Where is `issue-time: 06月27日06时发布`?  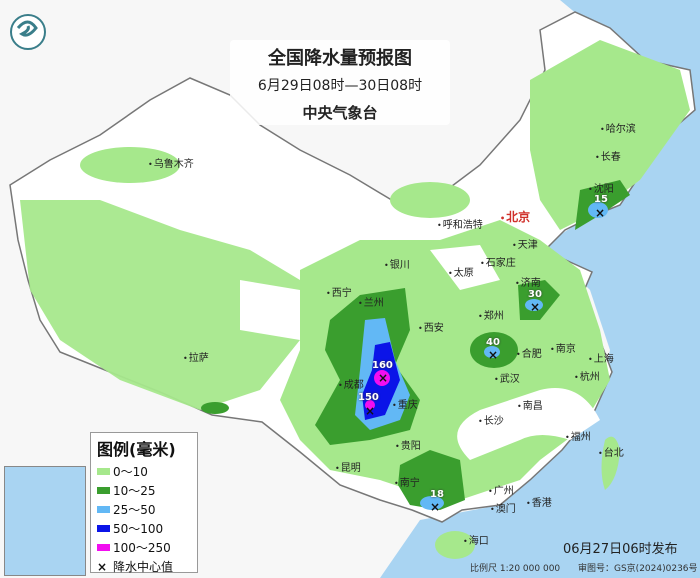 issue-time: 06月27日06时发布 is located at coordinates (620, 549).